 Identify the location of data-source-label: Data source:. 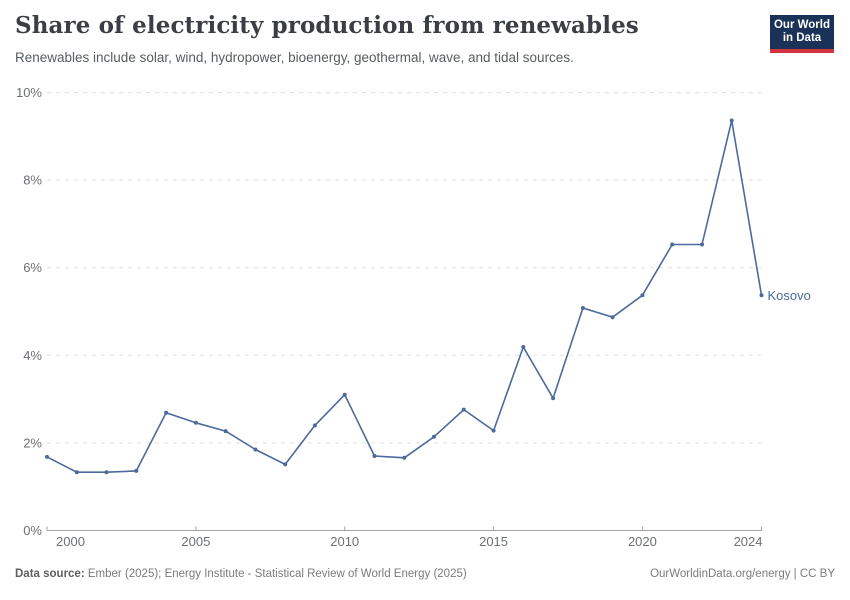
(50, 574).